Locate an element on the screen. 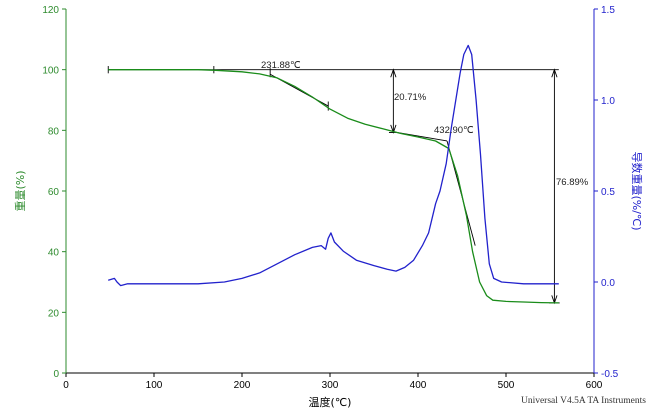 This screenshot has height=411, width=650. x-tick-group: 0 100 200 300 400 500 600 is located at coordinates (333, 382).